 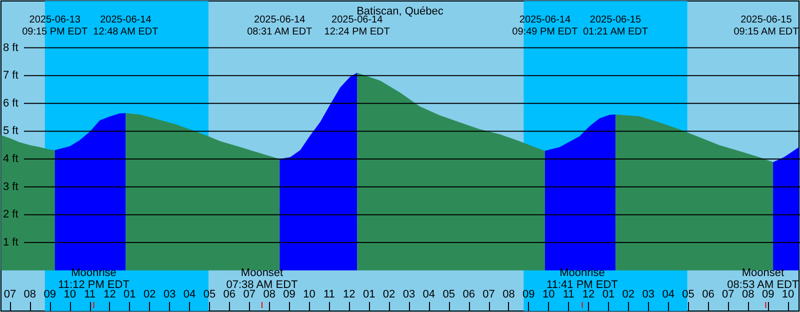 I want to click on x-tick-label: 05, so click(x=449, y=294).